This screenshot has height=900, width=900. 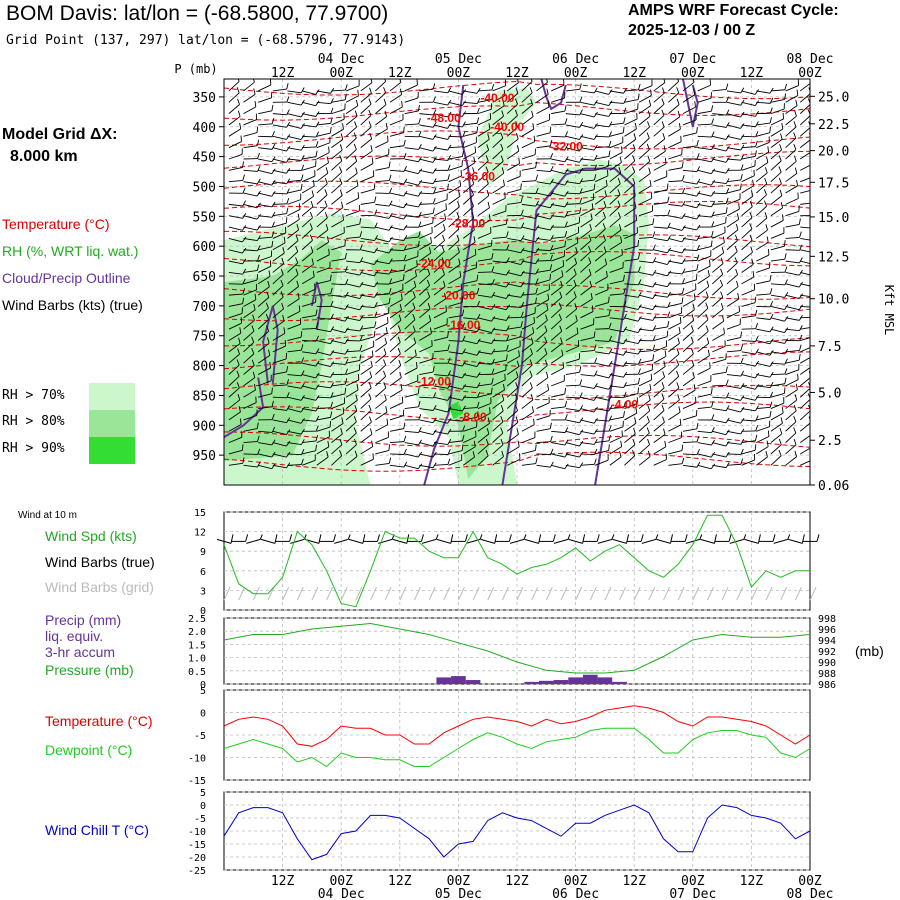 What do you see at coordinates (810, 59) in the screenshot?
I see `top-date-tick-label: 08 Dec` at bounding box center [810, 59].